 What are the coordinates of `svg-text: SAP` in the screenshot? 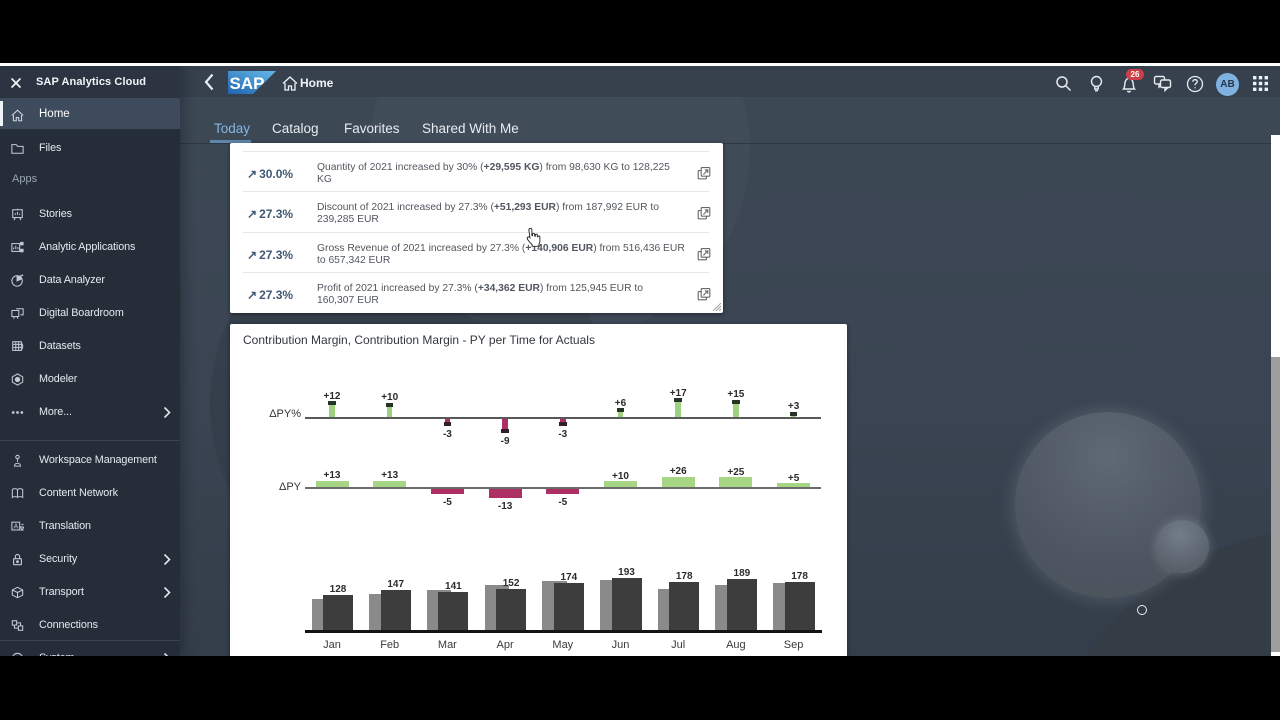 It's located at (247, 83).